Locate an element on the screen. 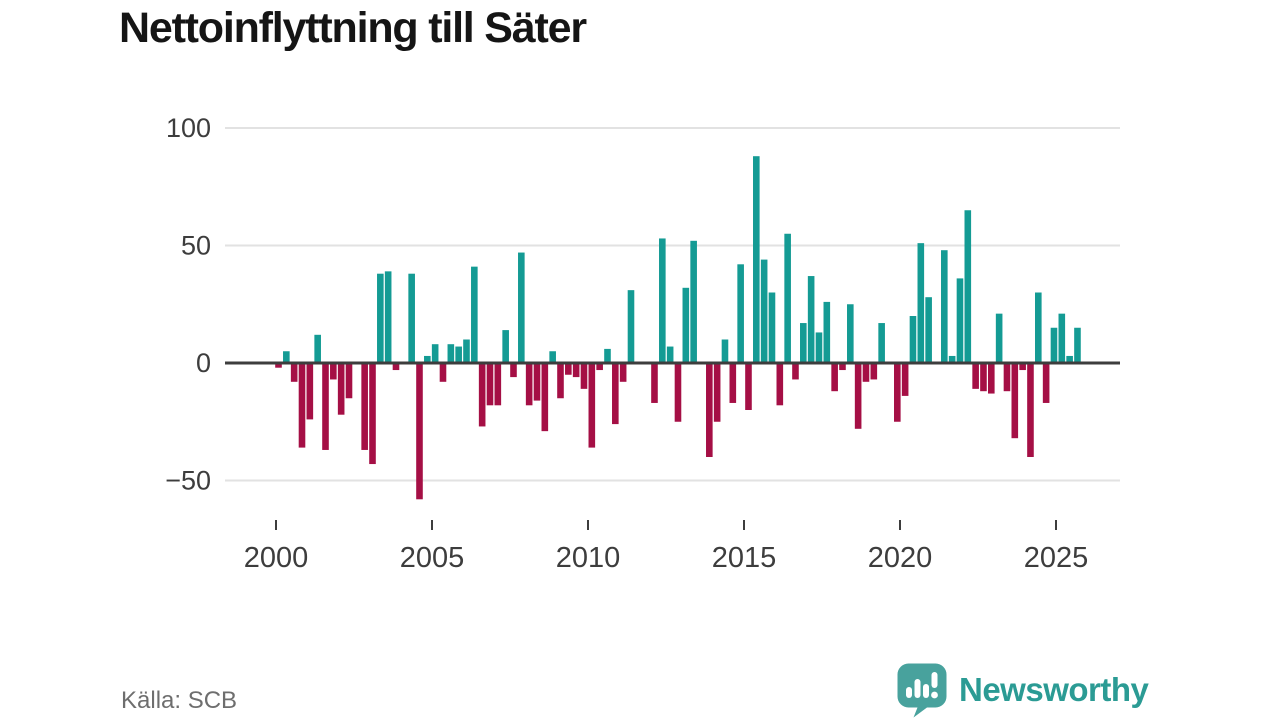 This screenshot has height=720, width=1280. exclamation-stem is located at coordinates (934, 680).